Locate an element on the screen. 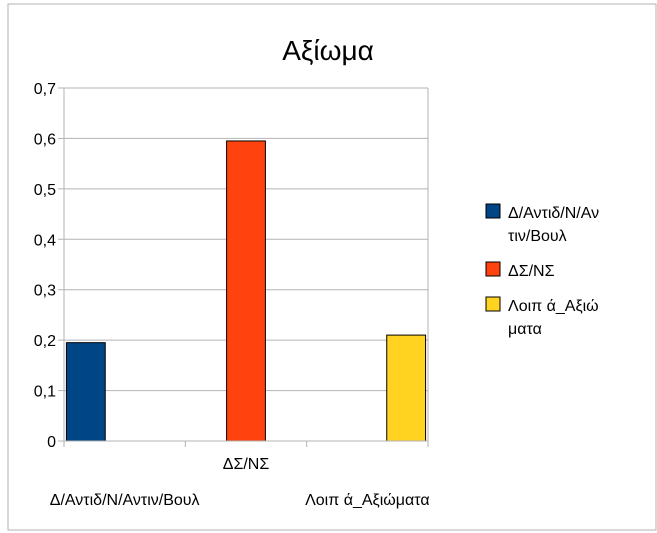 This screenshot has height=533, width=657. y-tick-label: 0,5 is located at coordinates (45, 190).